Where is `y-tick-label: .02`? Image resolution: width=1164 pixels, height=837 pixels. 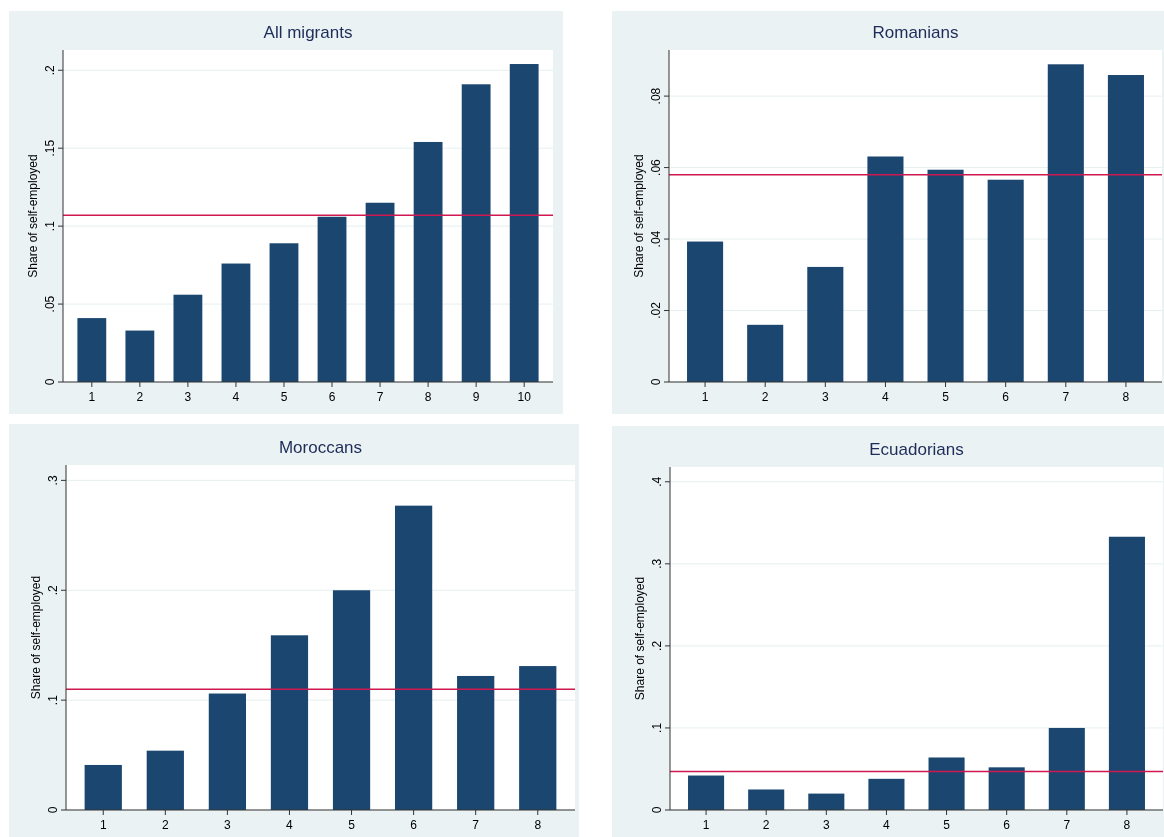 y-tick-label: .02 is located at coordinates (656, 310).